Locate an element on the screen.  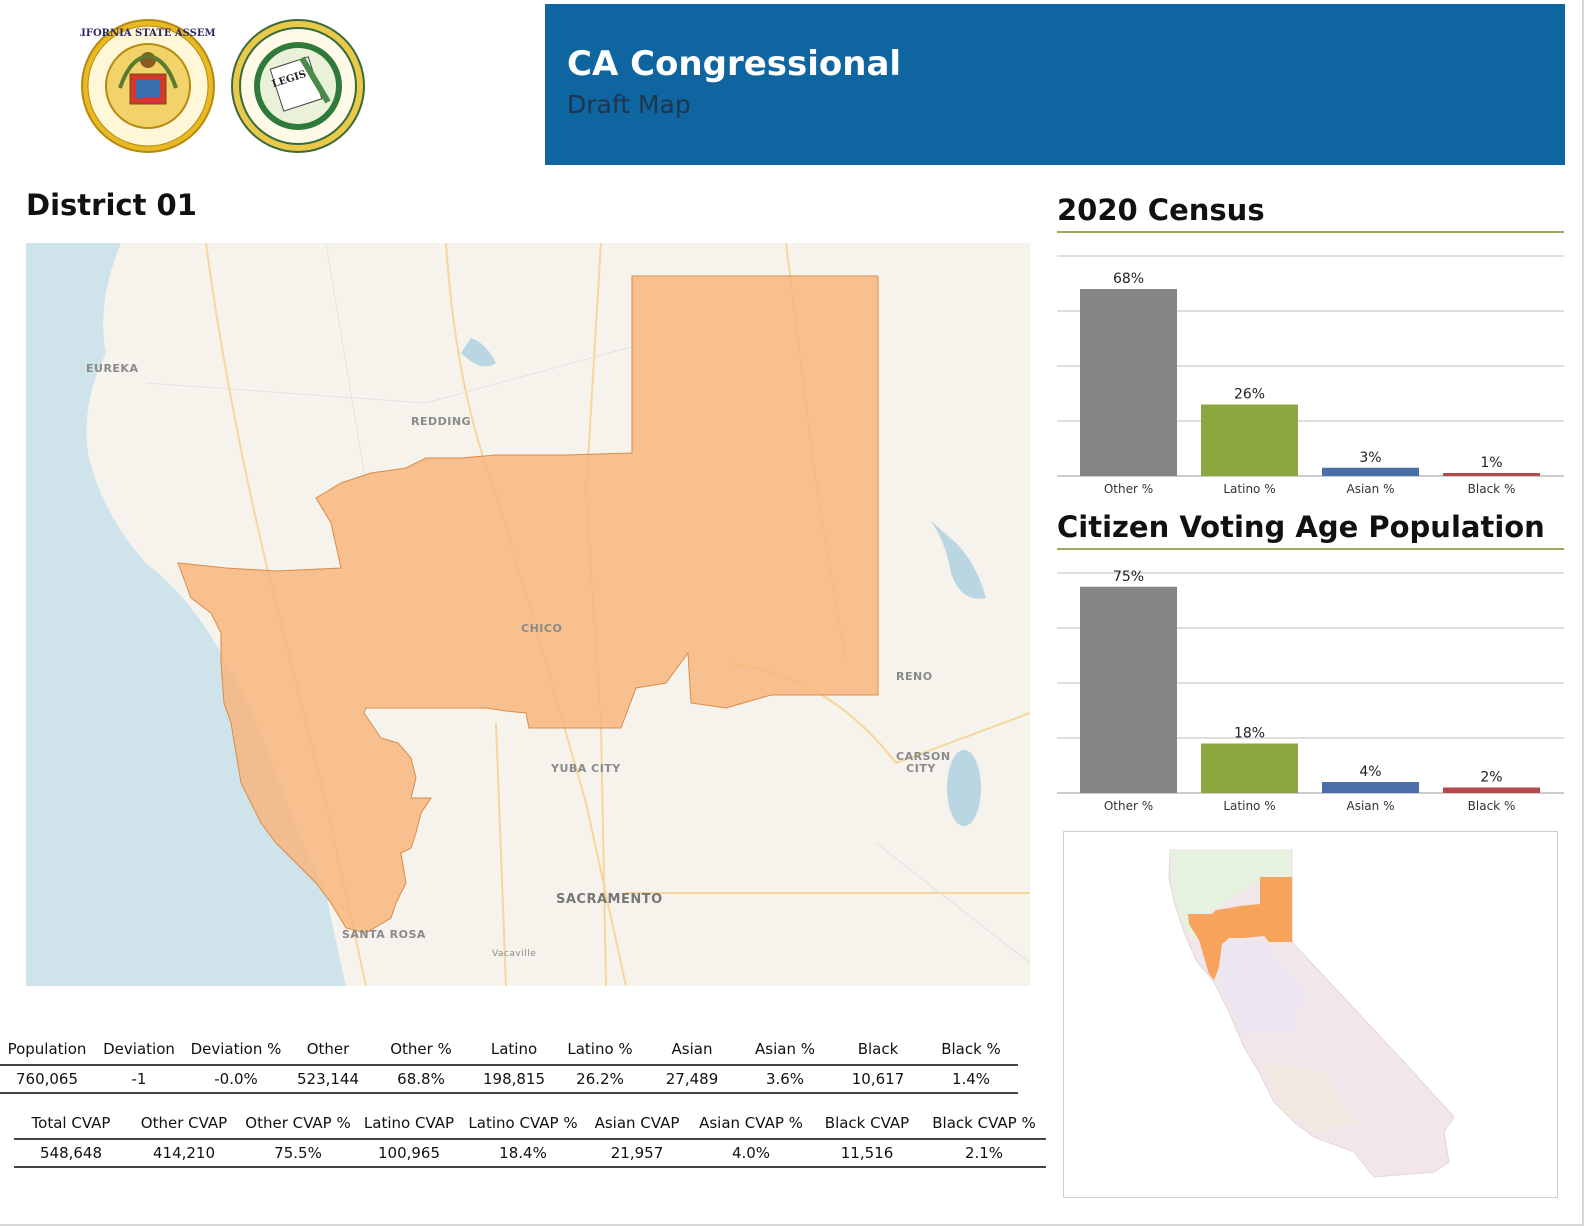
table-header-cell: Black is located at coordinates (878, 1049).